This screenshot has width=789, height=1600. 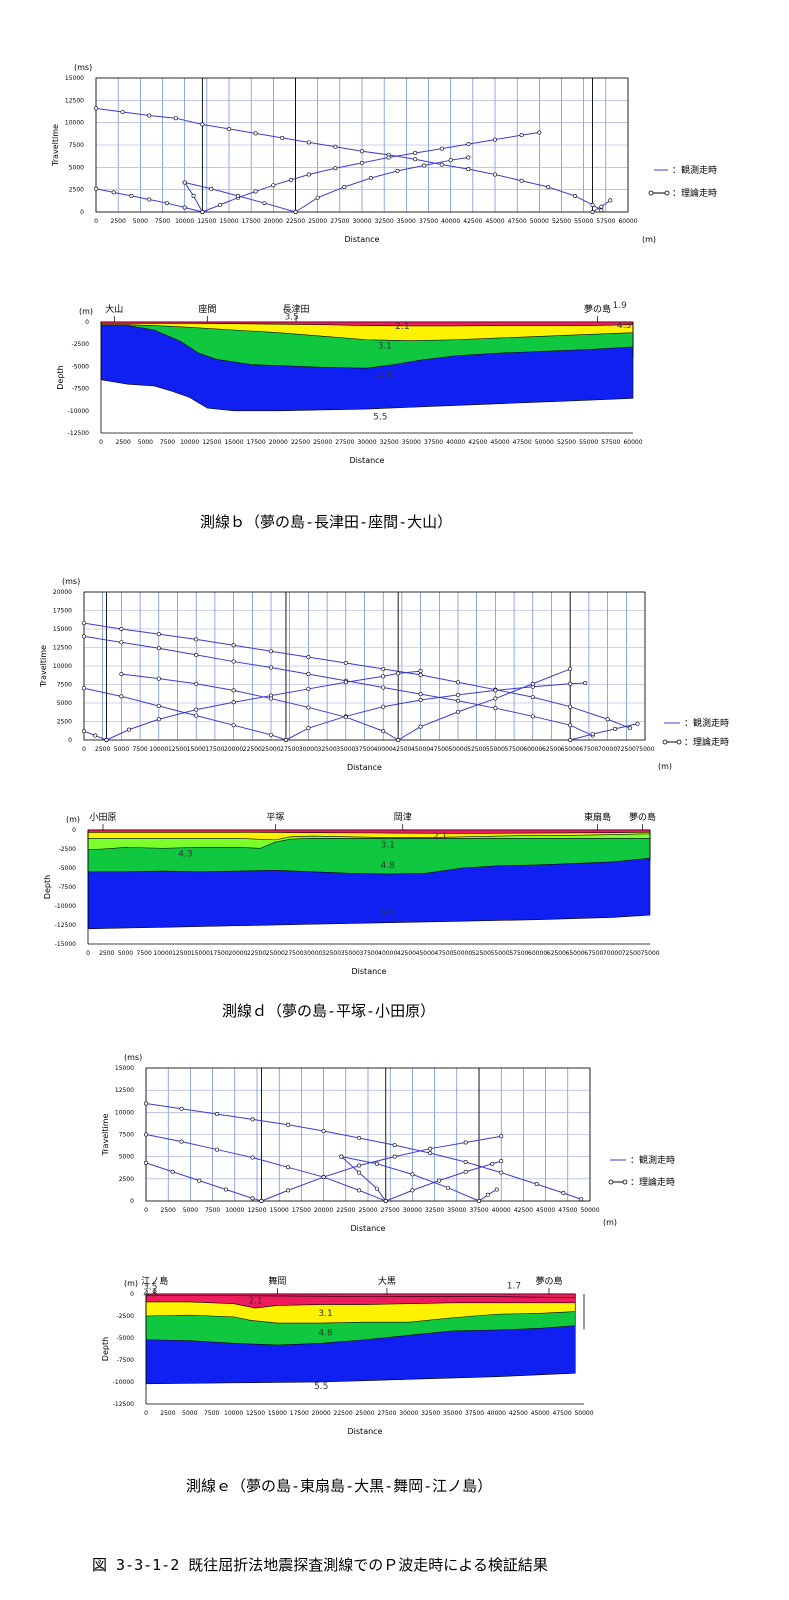 I want to click on x-tick-label: 7500, so click(x=162, y=221).